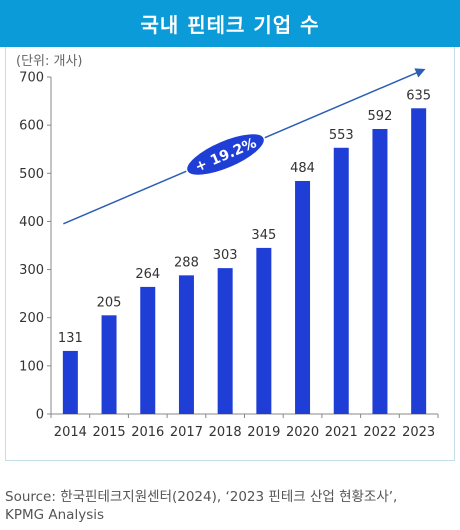 This screenshot has height=530, width=460. I want to click on x-tick-label: 2018, so click(225, 432).